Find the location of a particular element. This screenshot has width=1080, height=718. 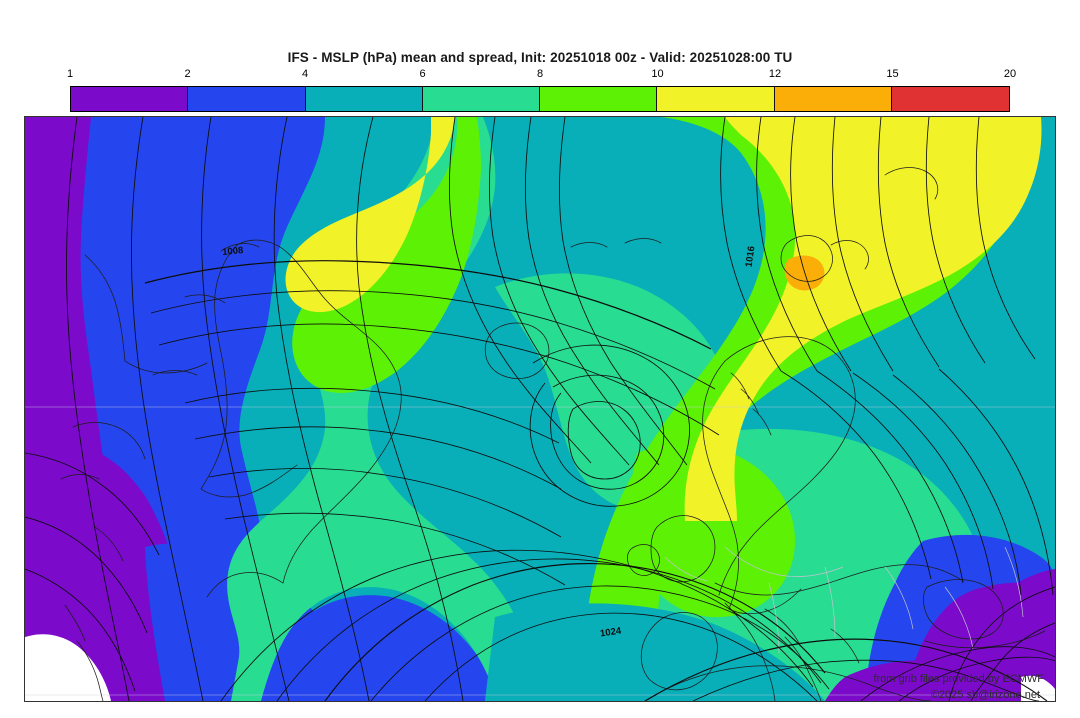

attribution-copyright: ©2025 sb@irizone.net is located at coordinates (985, 695).